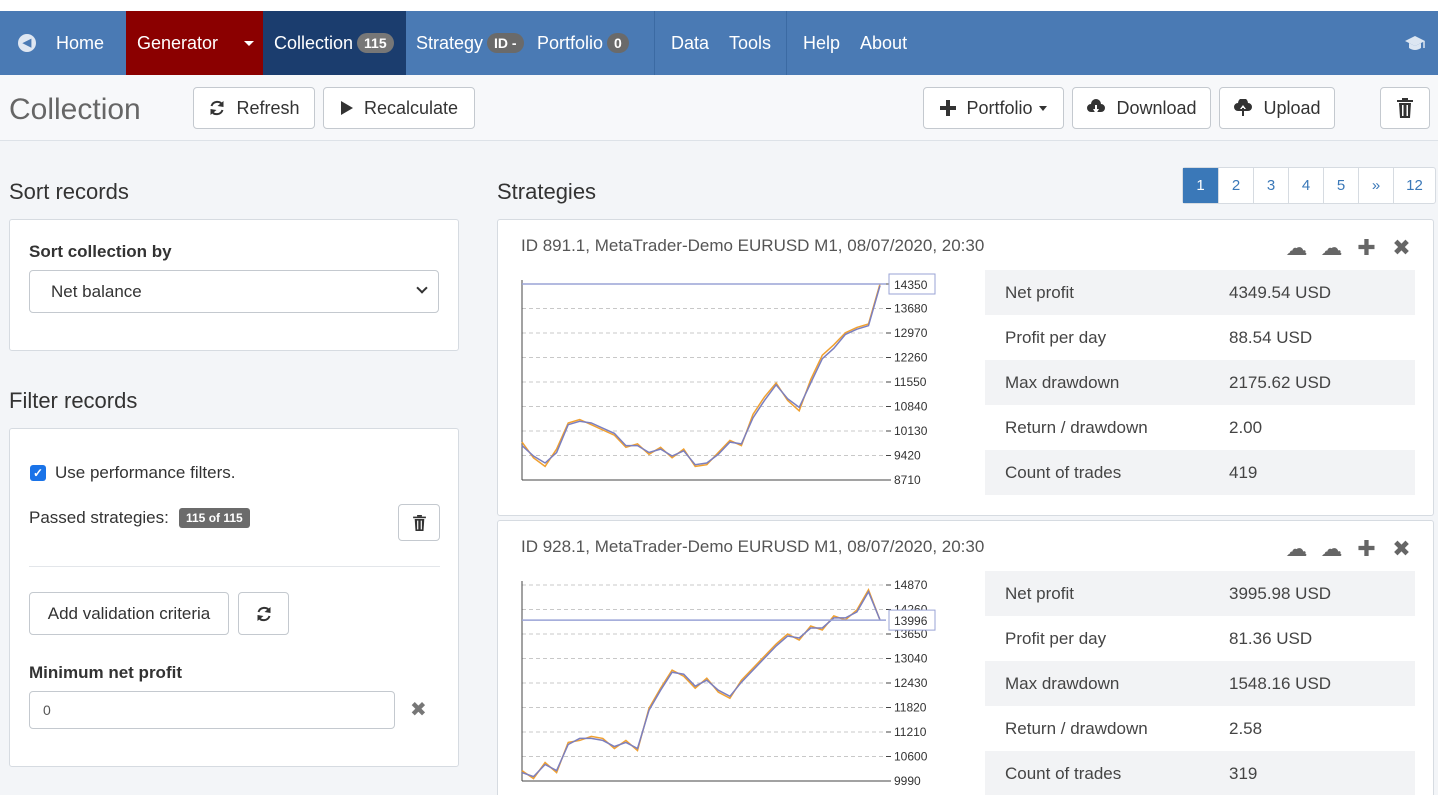 Image resolution: width=1438 pixels, height=795 pixels. Describe the element at coordinates (418, 710) in the screenshot. I see `remove-criterion-icon: ✖` at that location.